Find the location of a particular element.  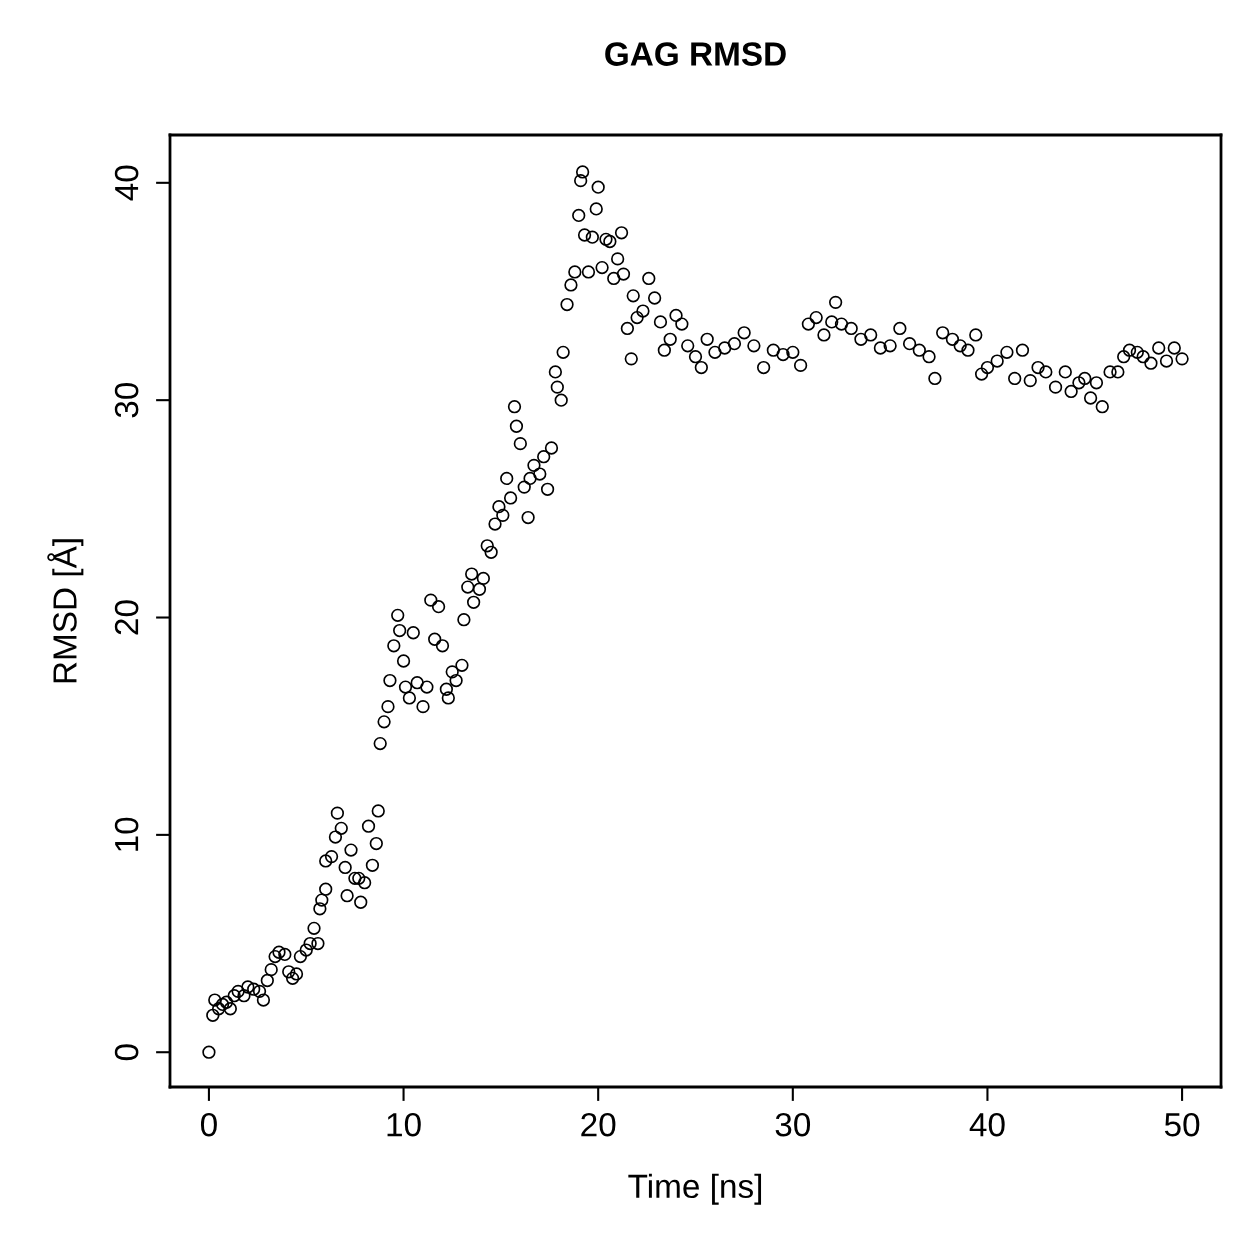

x-tick-label: 40 is located at coordinates (987, 1124).